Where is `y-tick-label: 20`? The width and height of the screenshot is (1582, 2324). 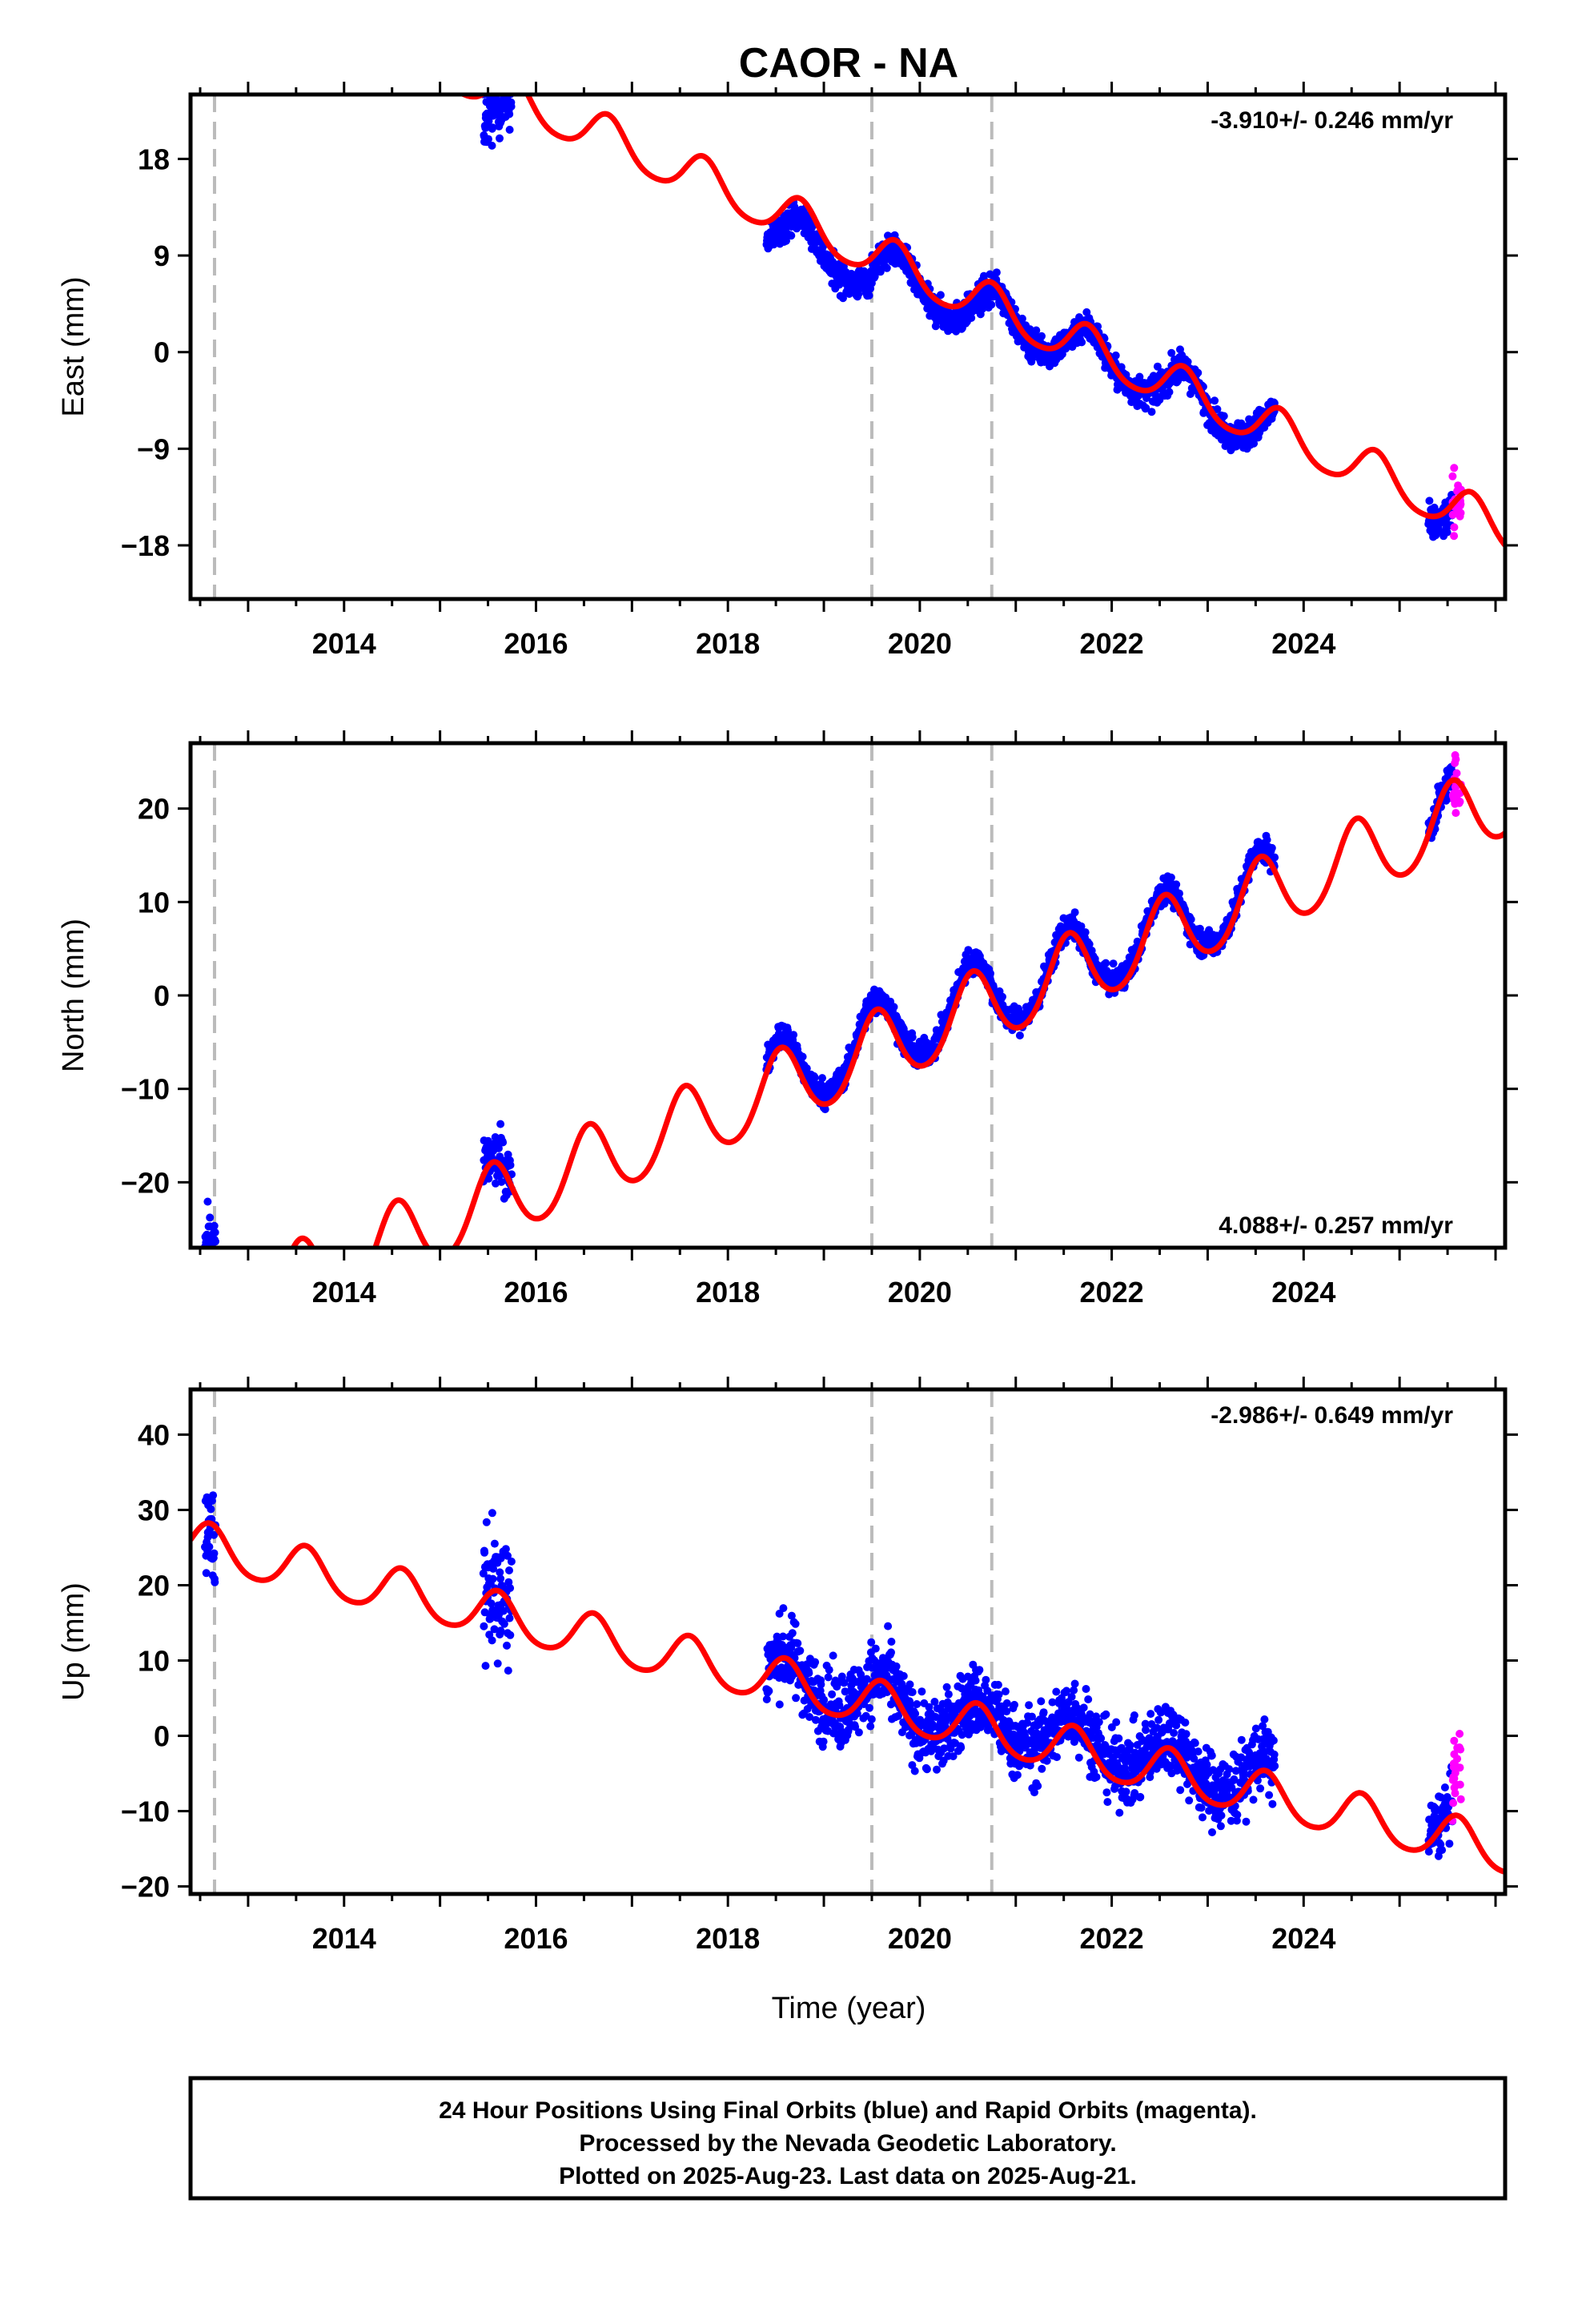
y-tick-label: 20 is located at coordinates (154, 809).